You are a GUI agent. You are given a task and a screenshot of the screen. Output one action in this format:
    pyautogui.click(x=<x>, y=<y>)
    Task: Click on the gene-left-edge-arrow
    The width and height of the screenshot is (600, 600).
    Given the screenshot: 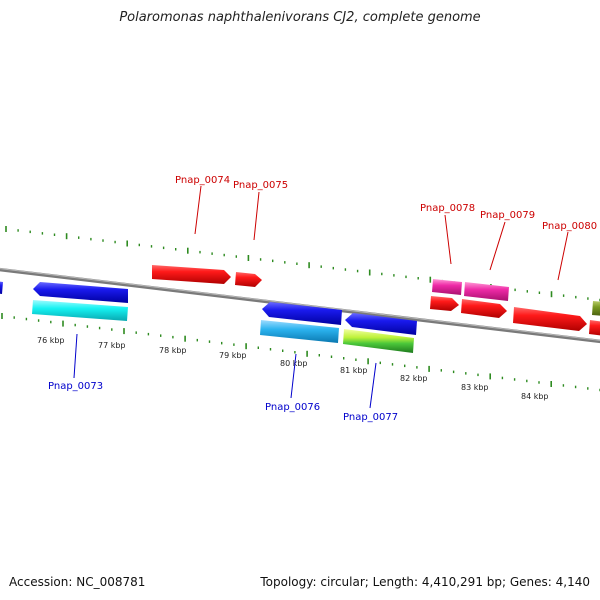 What is the action you would take?
    pyautogui.click(x=1, y=287)
    